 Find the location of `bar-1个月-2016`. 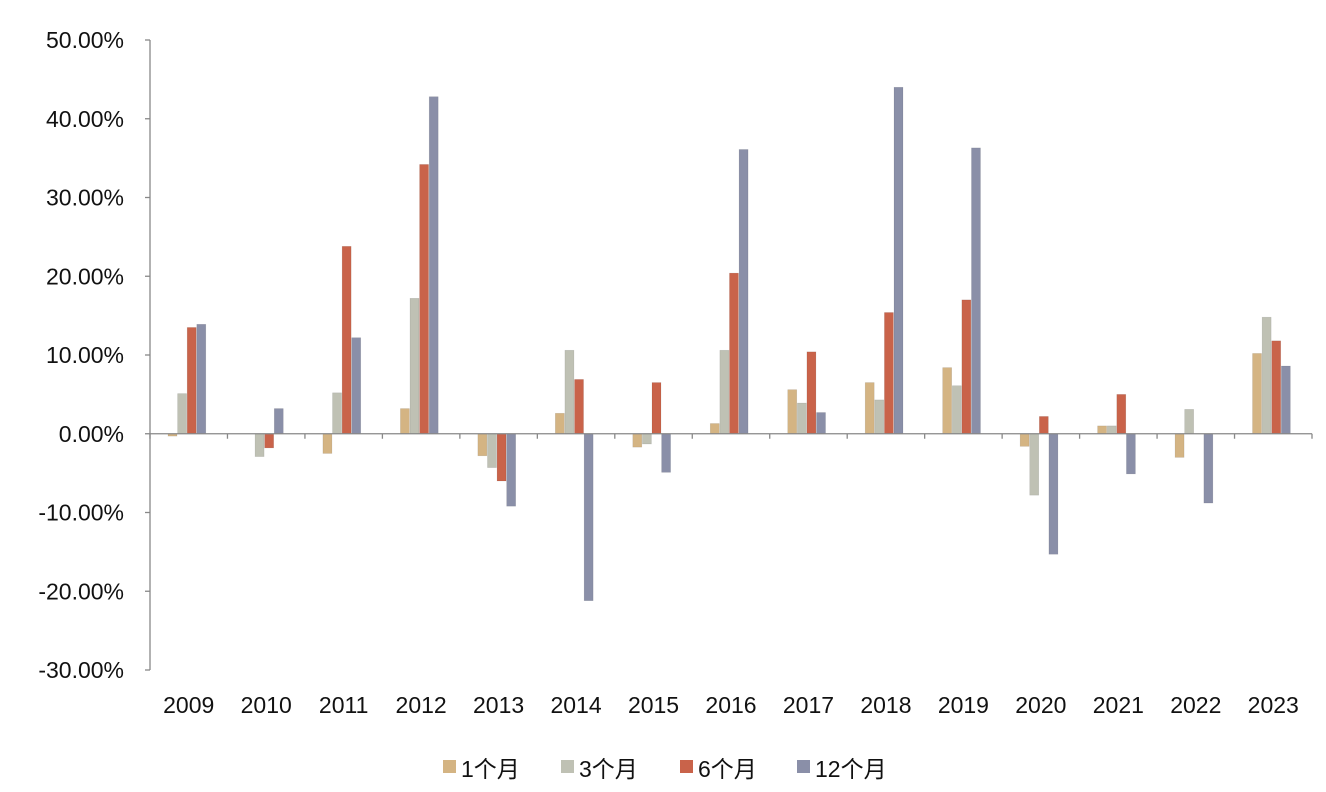

bar-1个月-2016 is located at coordinates (714, 429).